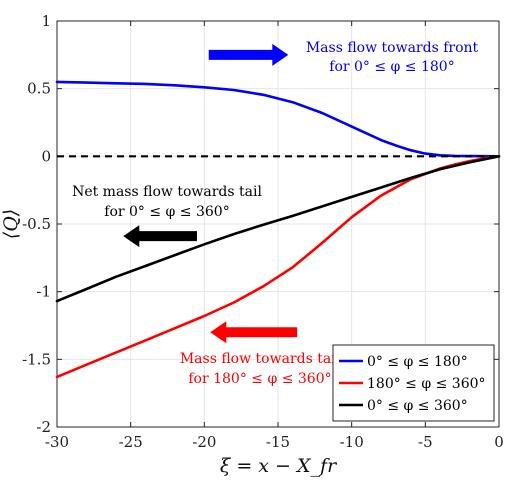  Describe the element at coordinates (392, 48) in the screenshot. I see `annotation-text-line1: Mass flow towards front` at that location.